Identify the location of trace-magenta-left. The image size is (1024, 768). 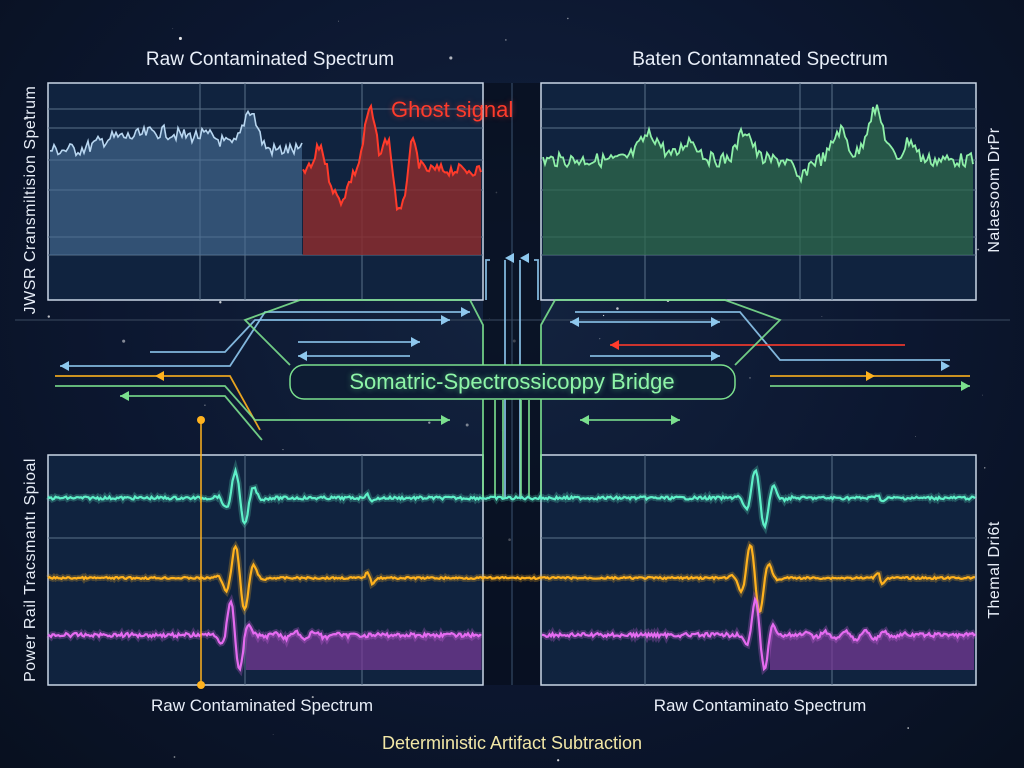
(264, 635).